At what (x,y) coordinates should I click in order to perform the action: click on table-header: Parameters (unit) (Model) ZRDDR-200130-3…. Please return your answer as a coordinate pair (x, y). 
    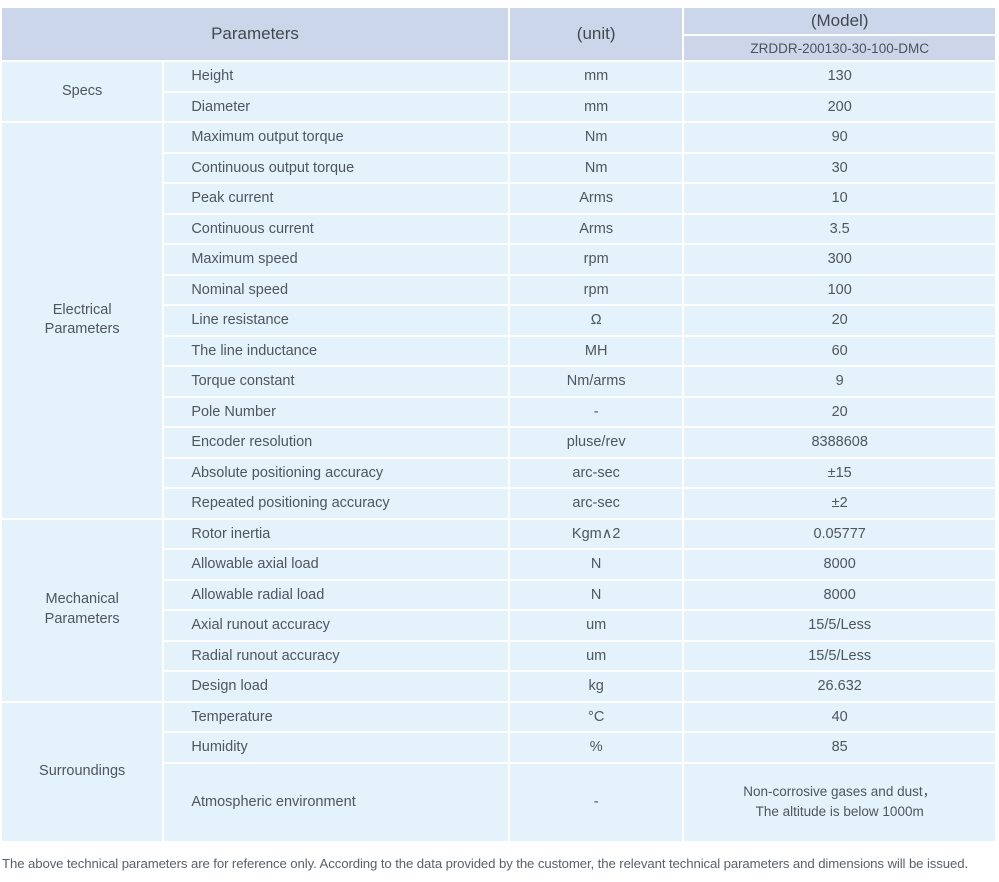
    Looking at the image, I should click on (498, 34).